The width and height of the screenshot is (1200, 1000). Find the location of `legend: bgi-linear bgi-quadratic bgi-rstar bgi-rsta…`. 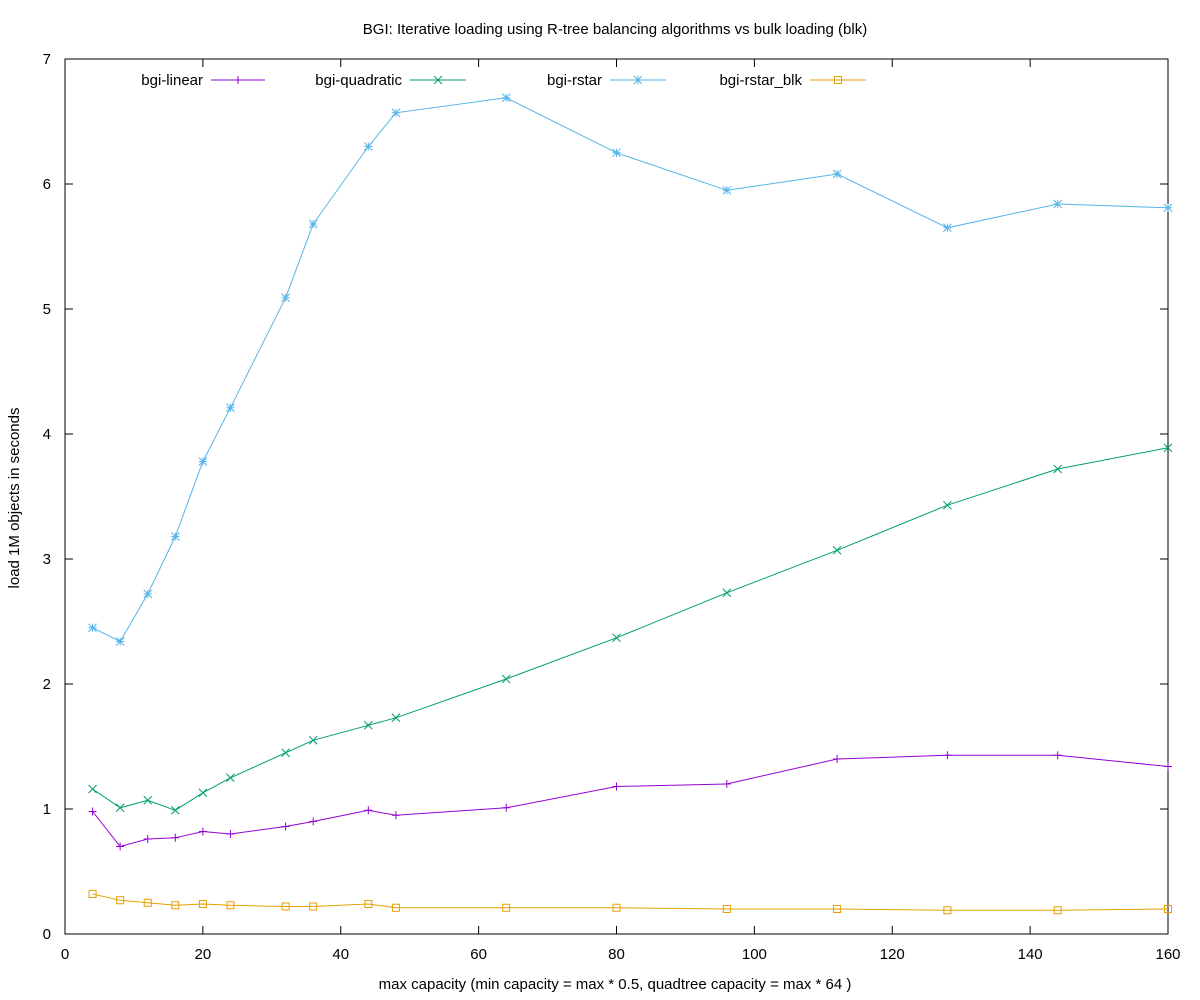

legend: bgi-linear bgi-quadratic bgi-rstar bgi-rsta… is located at coordinates (503, 80).